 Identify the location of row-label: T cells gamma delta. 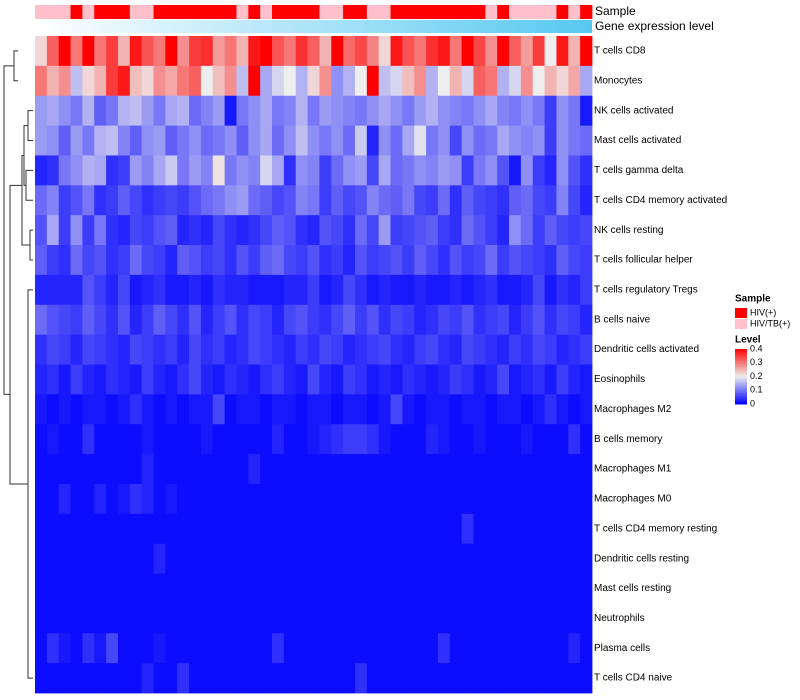
(639, 170).